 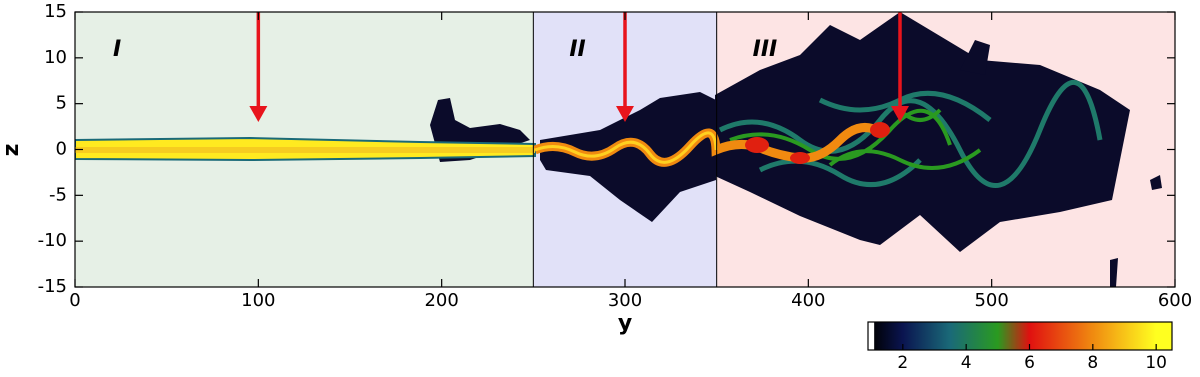 What do you see at coordinates (55, 11) in the screenshot?
I see `y-tick-label: 15` at bounding box center [55, 11].